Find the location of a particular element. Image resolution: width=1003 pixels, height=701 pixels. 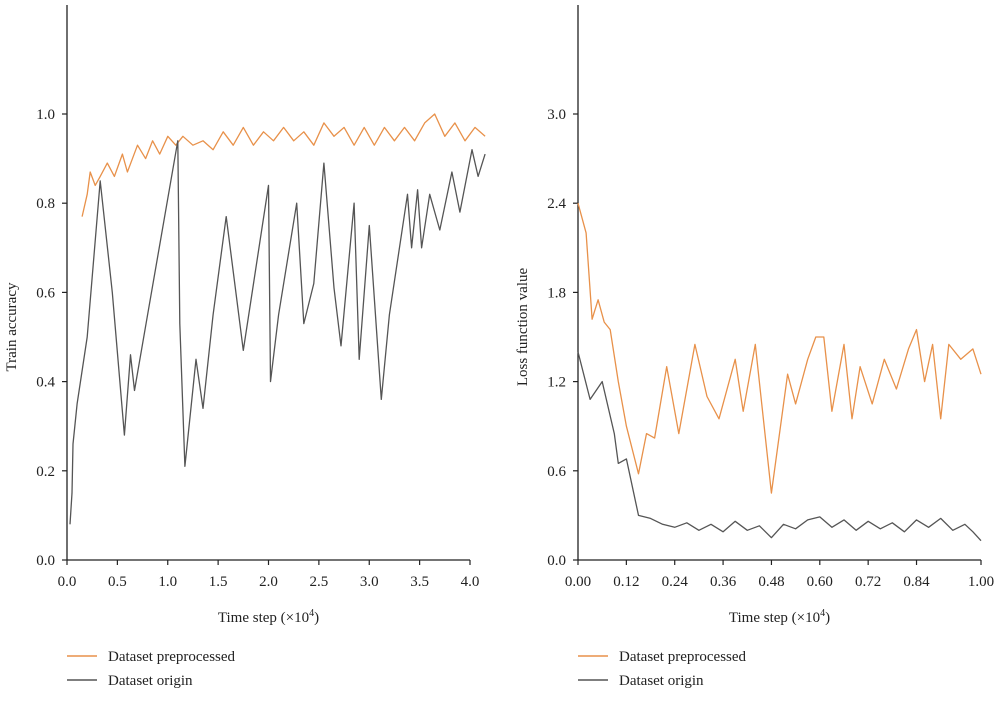

y-tick-label: 0.4 is located at coordinates (45, 383).